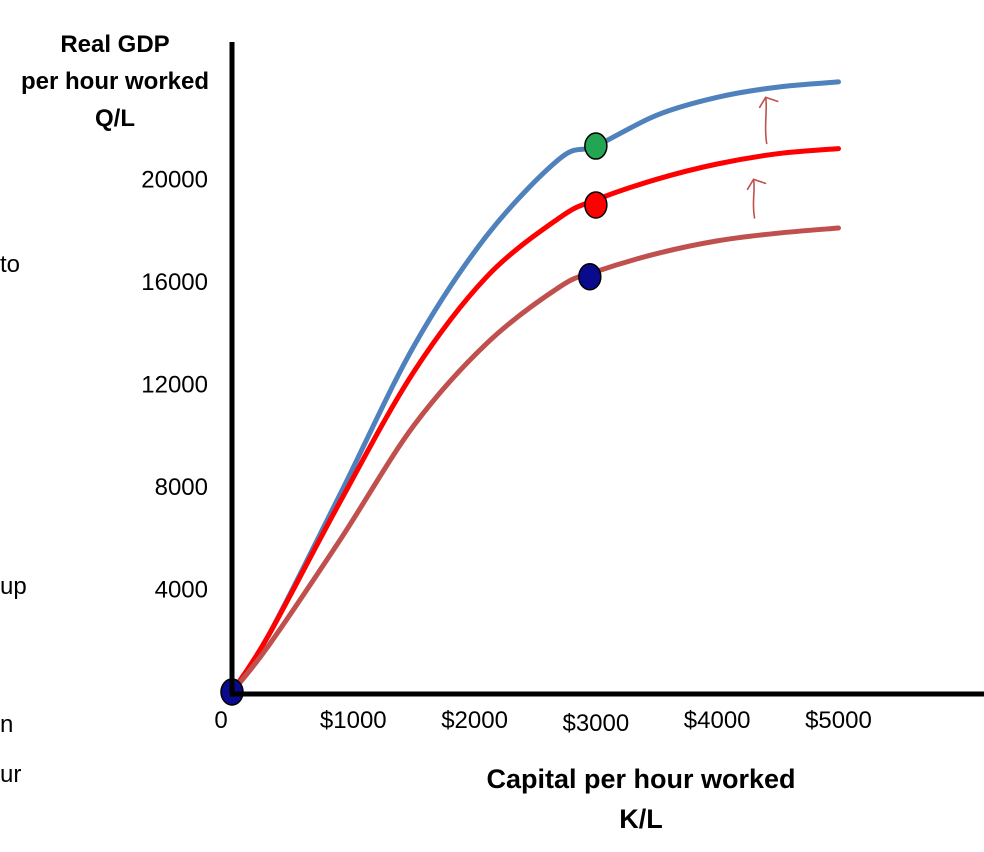 Image resolution: width=984 pixels, height=852 pixels. What do you see at coordinates (181, 487) in the screenshot?
I see `y-tick-label: 8000` at bounding box center [181, 487].